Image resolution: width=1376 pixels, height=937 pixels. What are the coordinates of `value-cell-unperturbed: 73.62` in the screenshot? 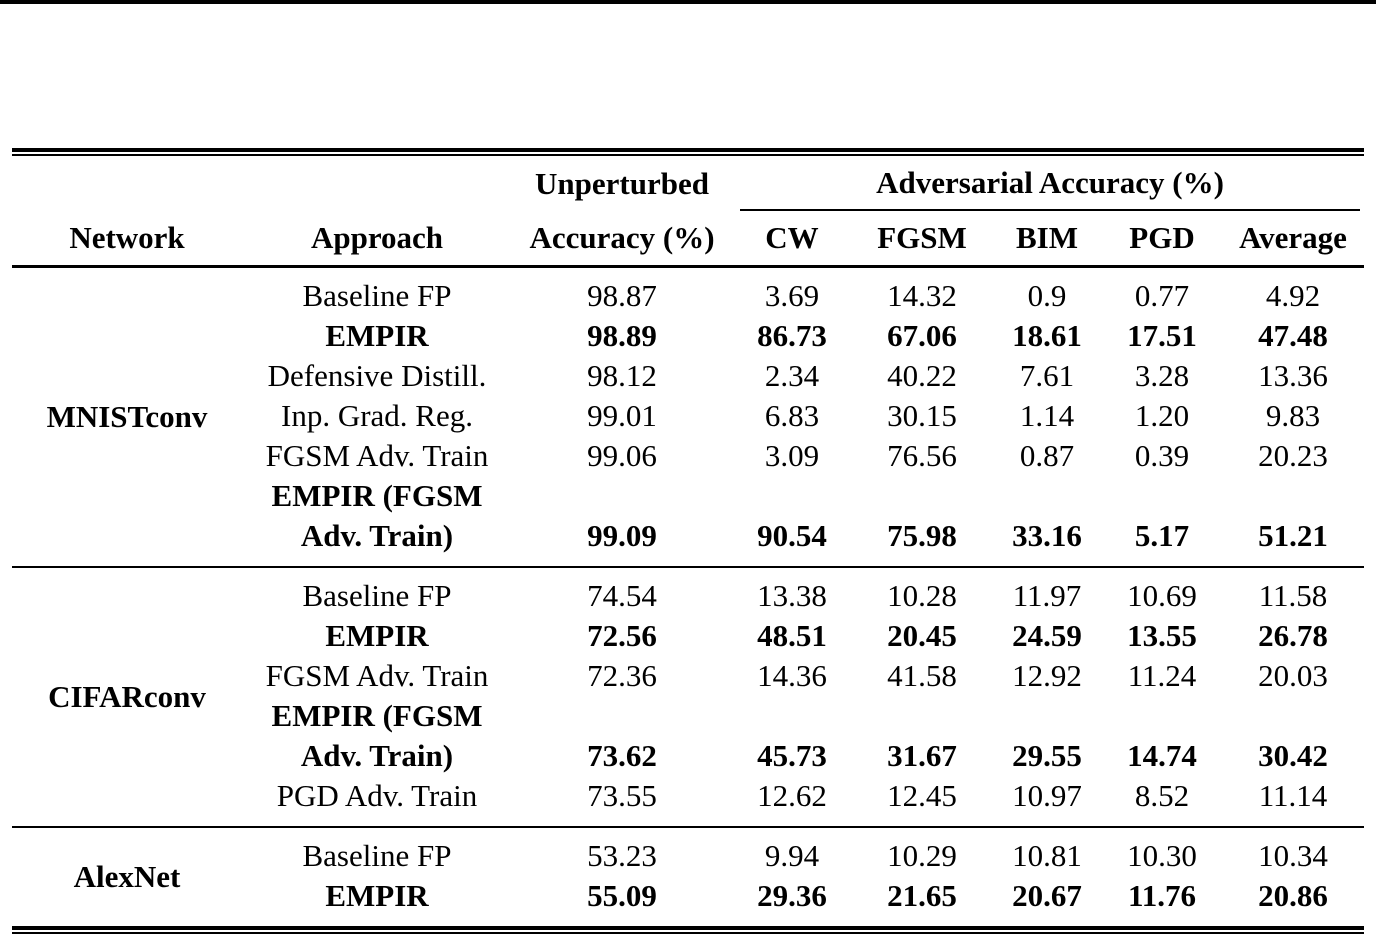 It's located at (622, 755).